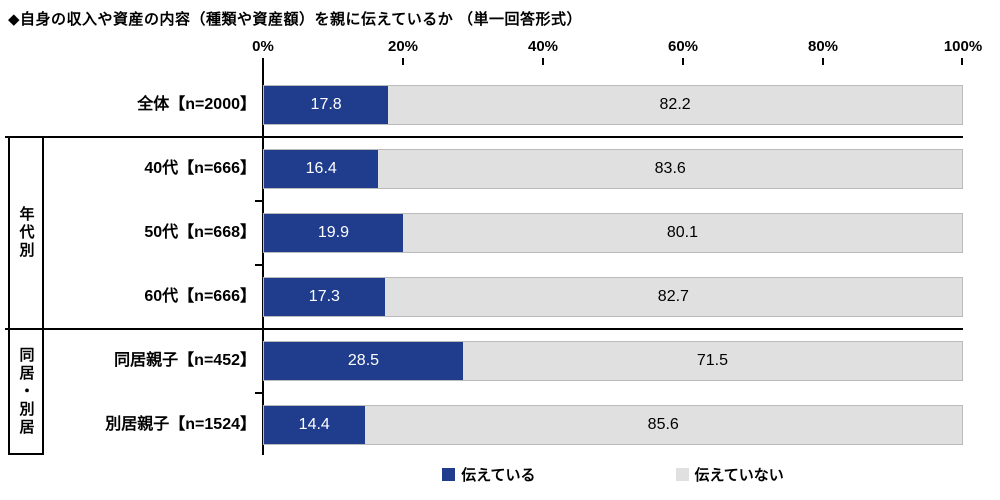  I want to click on bar-row: 60代【n=666】 17.3 82.7, so click(481, 297).